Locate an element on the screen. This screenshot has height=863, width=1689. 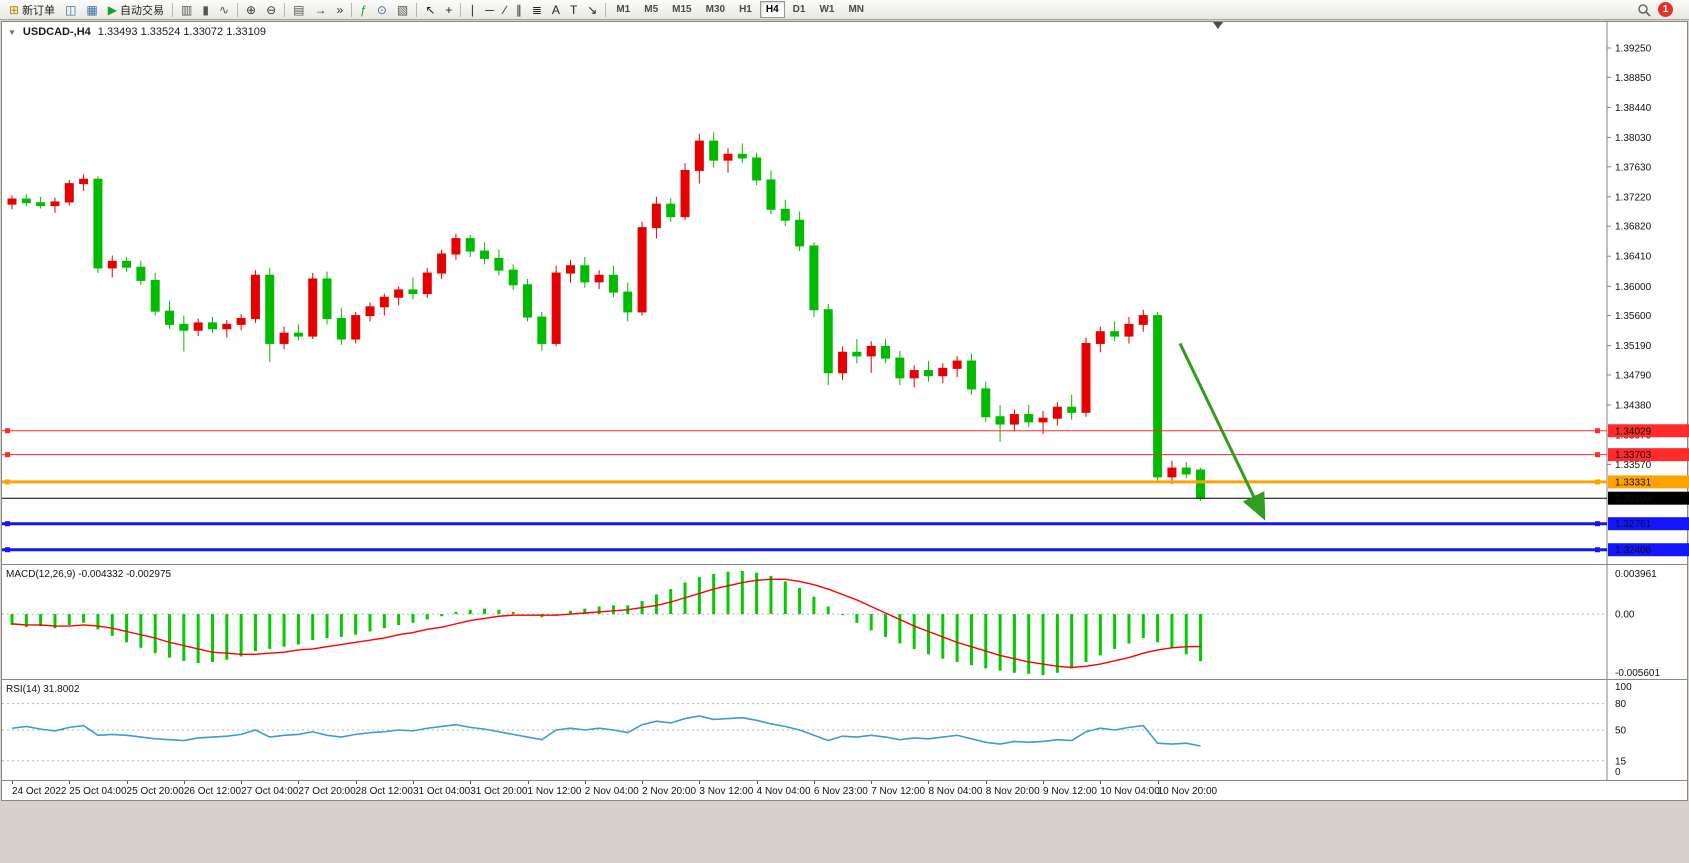
channel-button: ∥ is located at coordinates (519, 10).